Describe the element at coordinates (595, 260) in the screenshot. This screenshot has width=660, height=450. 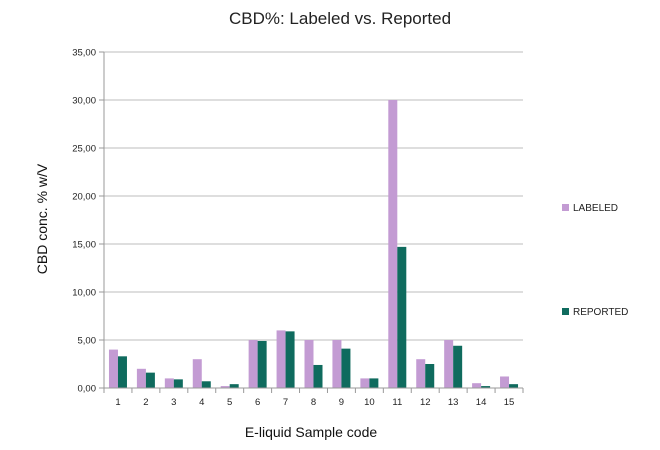
I see `legend: LABELED REPORTED` at that location.